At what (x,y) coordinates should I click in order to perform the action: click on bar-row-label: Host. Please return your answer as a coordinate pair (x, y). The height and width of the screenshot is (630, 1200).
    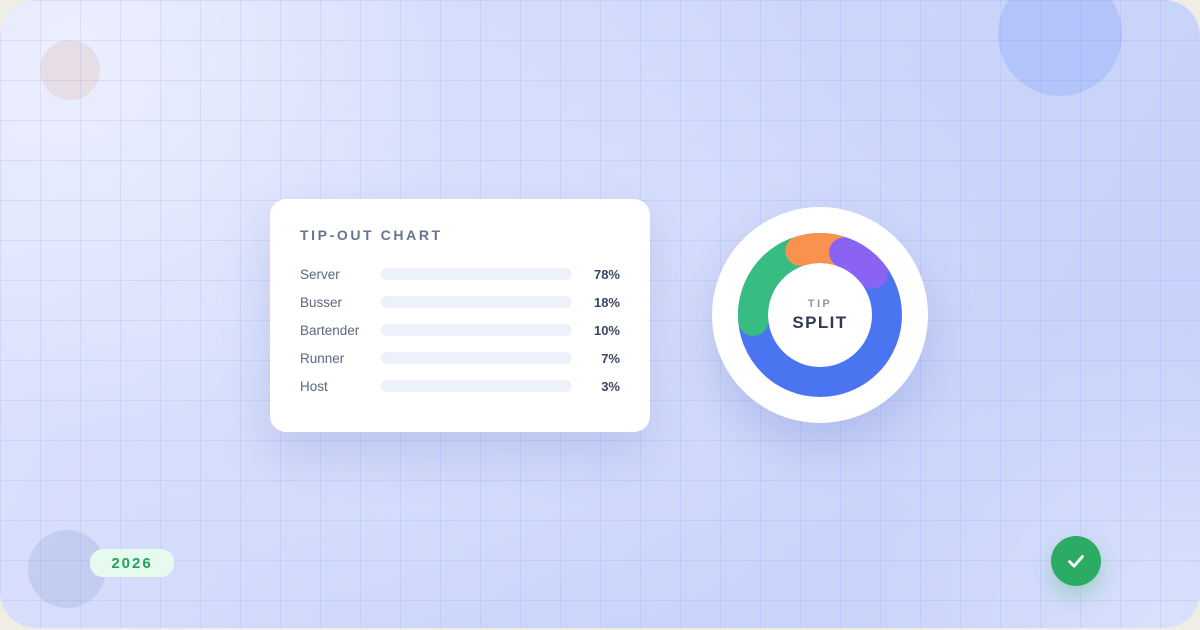
    Looking at the image, I should click on (314, 386).